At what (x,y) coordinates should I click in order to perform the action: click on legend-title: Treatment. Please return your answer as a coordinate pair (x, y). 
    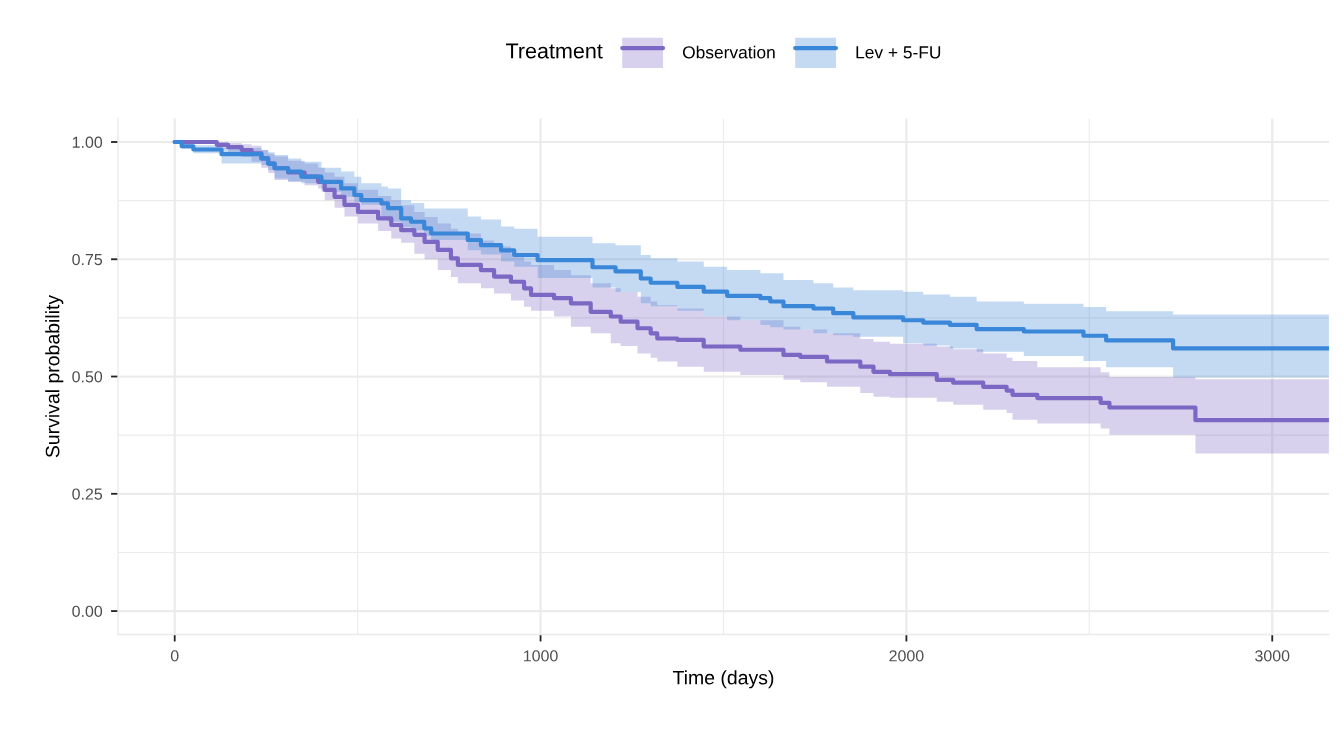
    Looking at the image, I should click on (554, 51).